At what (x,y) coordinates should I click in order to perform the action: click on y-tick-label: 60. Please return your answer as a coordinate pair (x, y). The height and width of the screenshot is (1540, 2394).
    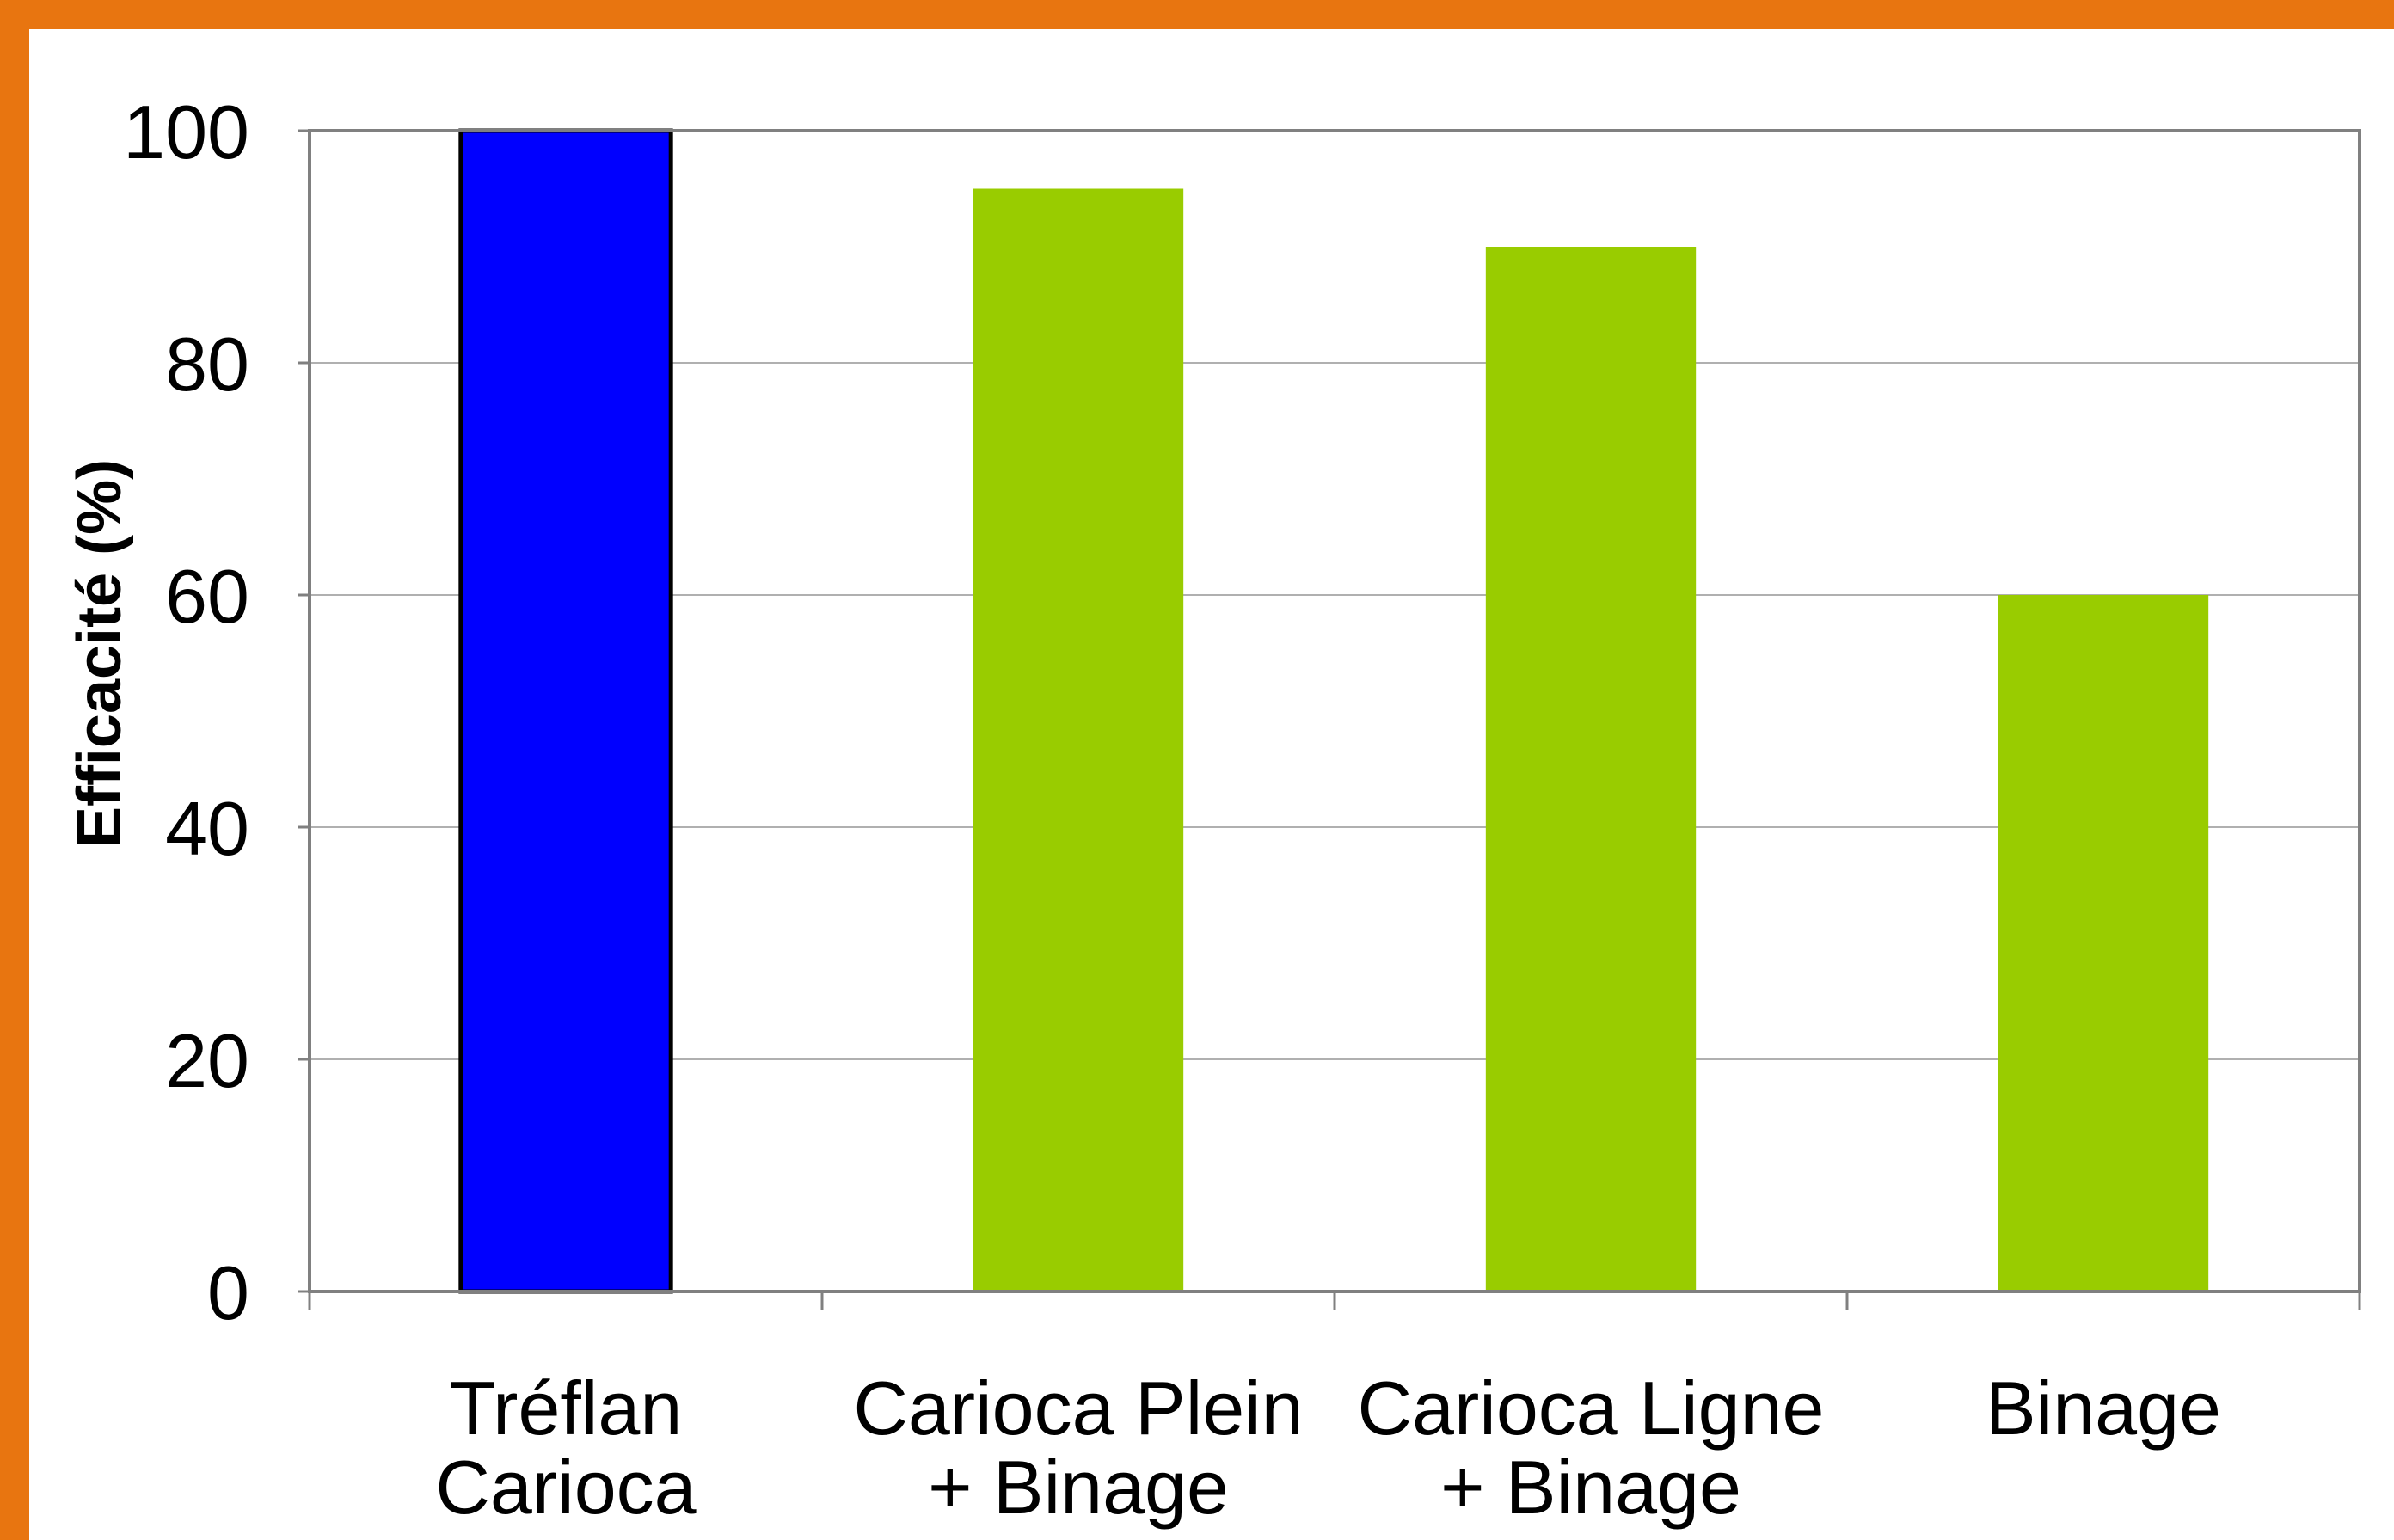
    Looking at the image, I should click on (207, 596).